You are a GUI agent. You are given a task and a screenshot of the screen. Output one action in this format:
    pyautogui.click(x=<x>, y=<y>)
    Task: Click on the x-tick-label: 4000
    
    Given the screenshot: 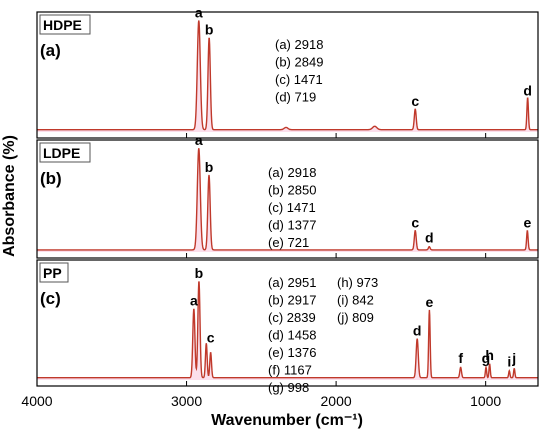 What is the action you would take?
    pyautogui.click(x=36, y=401)
    